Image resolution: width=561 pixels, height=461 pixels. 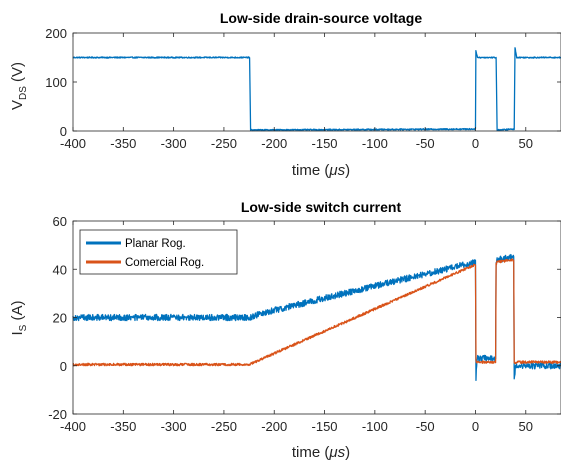 I want to click on y-tick-label: 60, so click(x=60, y=221).